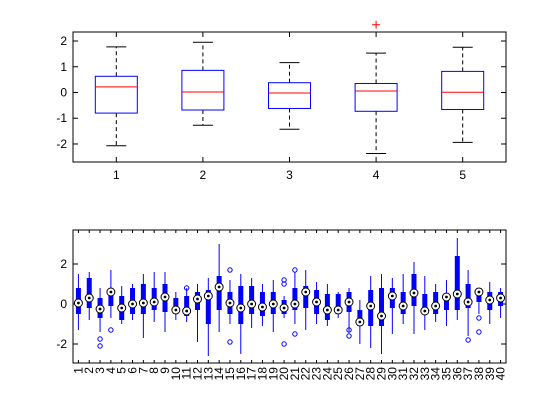 The width and height of the screenshot is (560, 420). I want to click on x-tick-label: 13, so click(208, 374).